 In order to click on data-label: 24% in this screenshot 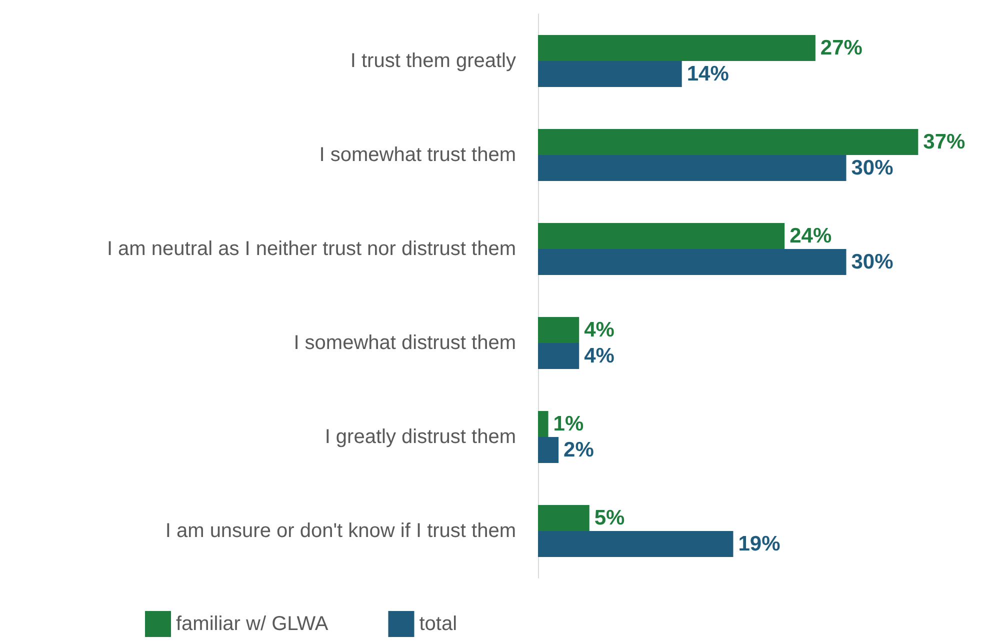, I will do `click(811, 236)`.